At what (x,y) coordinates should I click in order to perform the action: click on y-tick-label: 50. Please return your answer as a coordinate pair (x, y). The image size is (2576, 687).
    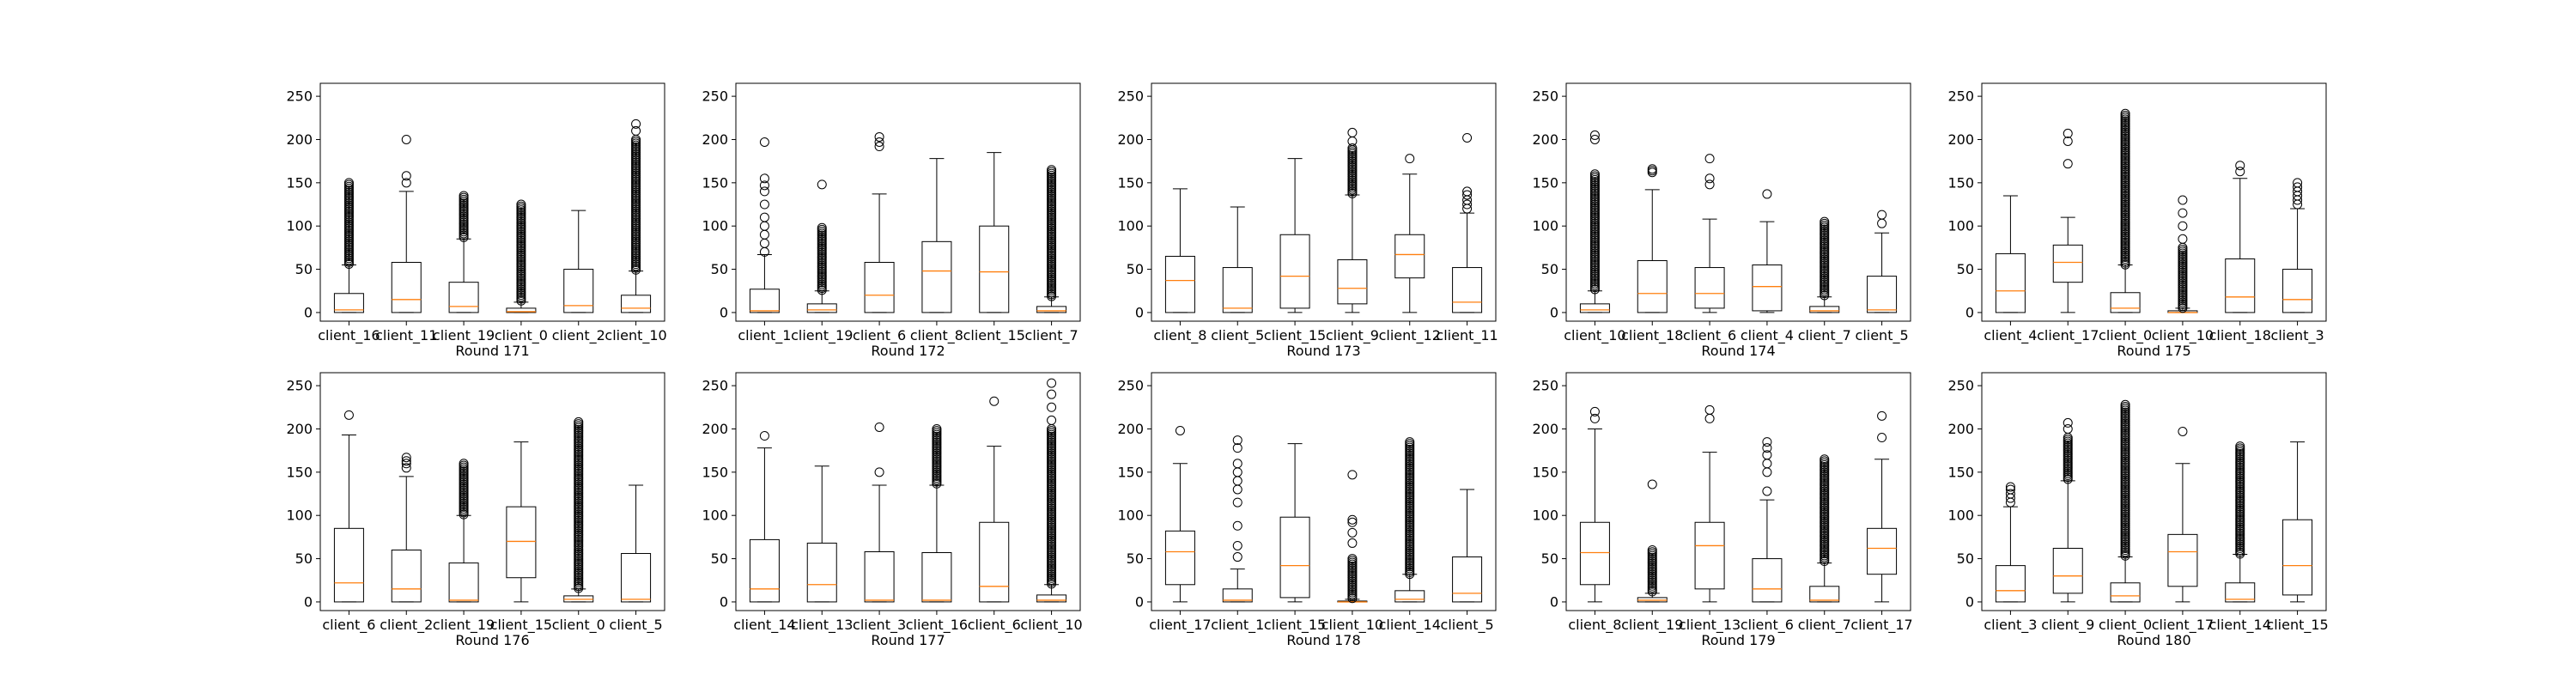
    Looking at the image, I should click on (719, 269).